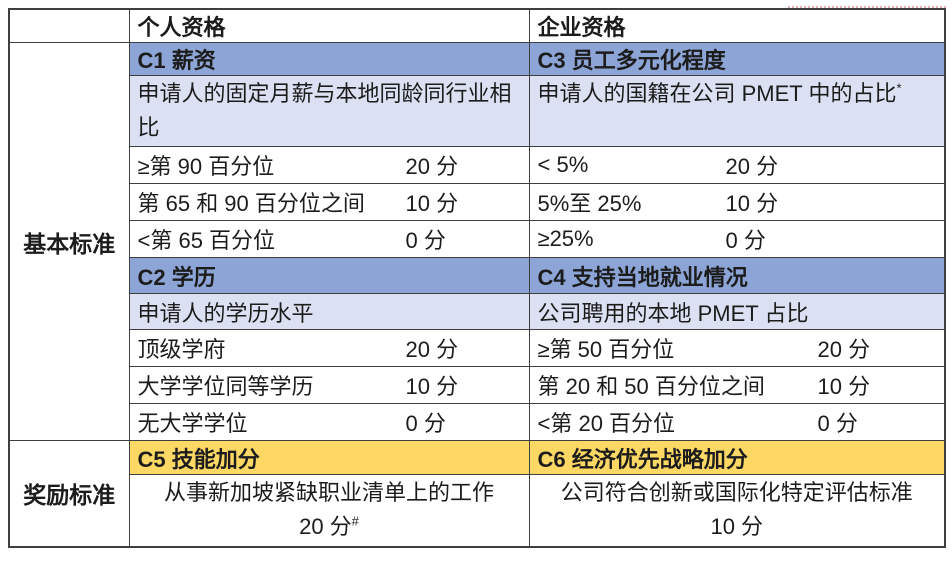  Describe the element at coordinates (867, 7) in the screenshot. I see `red-dotted-scan-artifact` at that location.